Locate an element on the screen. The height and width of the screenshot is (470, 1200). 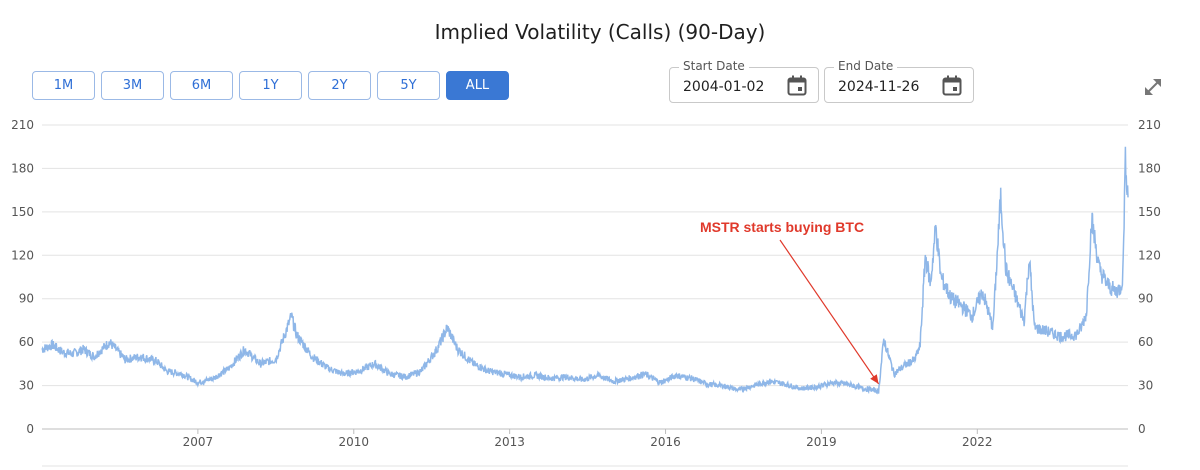
range-3m-button: 3M is located at coordinates (132, 85).